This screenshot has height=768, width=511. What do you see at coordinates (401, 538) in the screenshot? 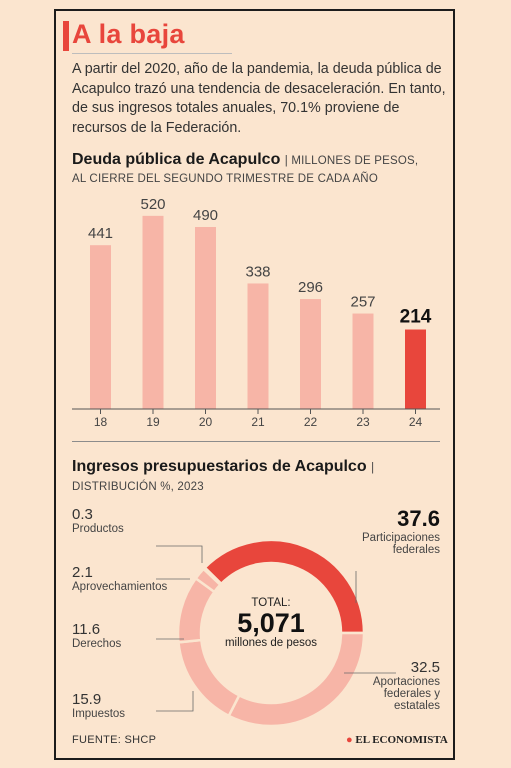
I see `slice-caption-line: Participaciones` at bounding box center [401, 538].